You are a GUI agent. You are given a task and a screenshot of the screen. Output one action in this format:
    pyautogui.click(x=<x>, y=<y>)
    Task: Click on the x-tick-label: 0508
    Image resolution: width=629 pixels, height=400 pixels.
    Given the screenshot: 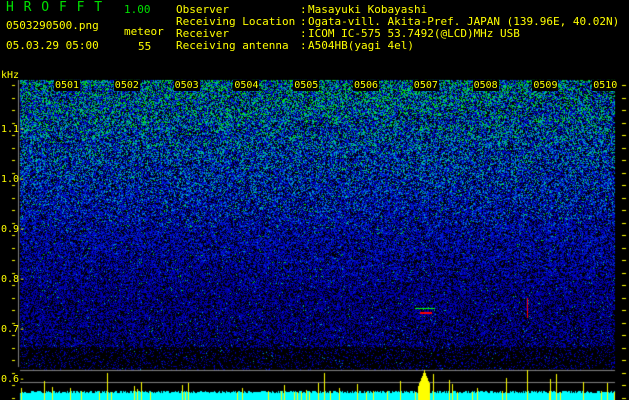 What is the action you would take?
    pyautogui.click(x=485, y=85)
    